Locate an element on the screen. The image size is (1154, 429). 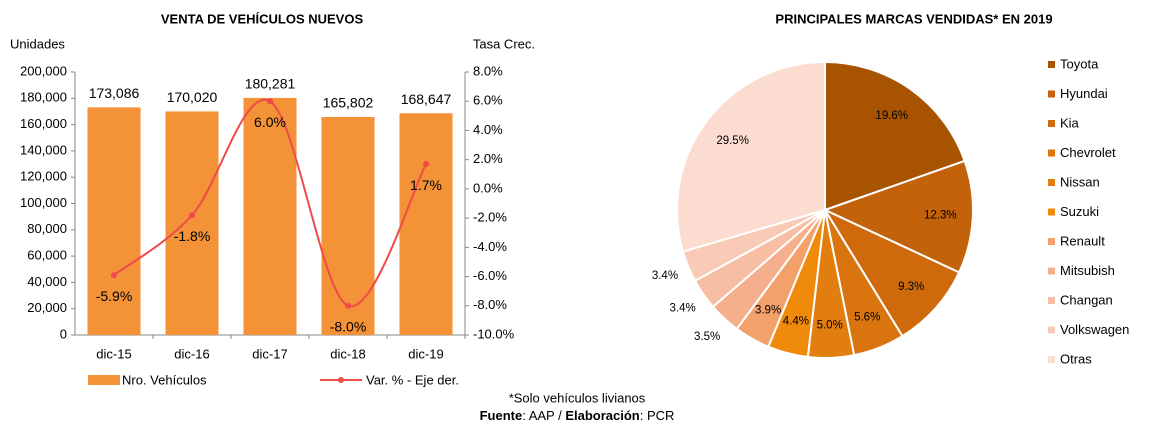
x-tick-label: dic-18 is located at coordinates (347, 353).